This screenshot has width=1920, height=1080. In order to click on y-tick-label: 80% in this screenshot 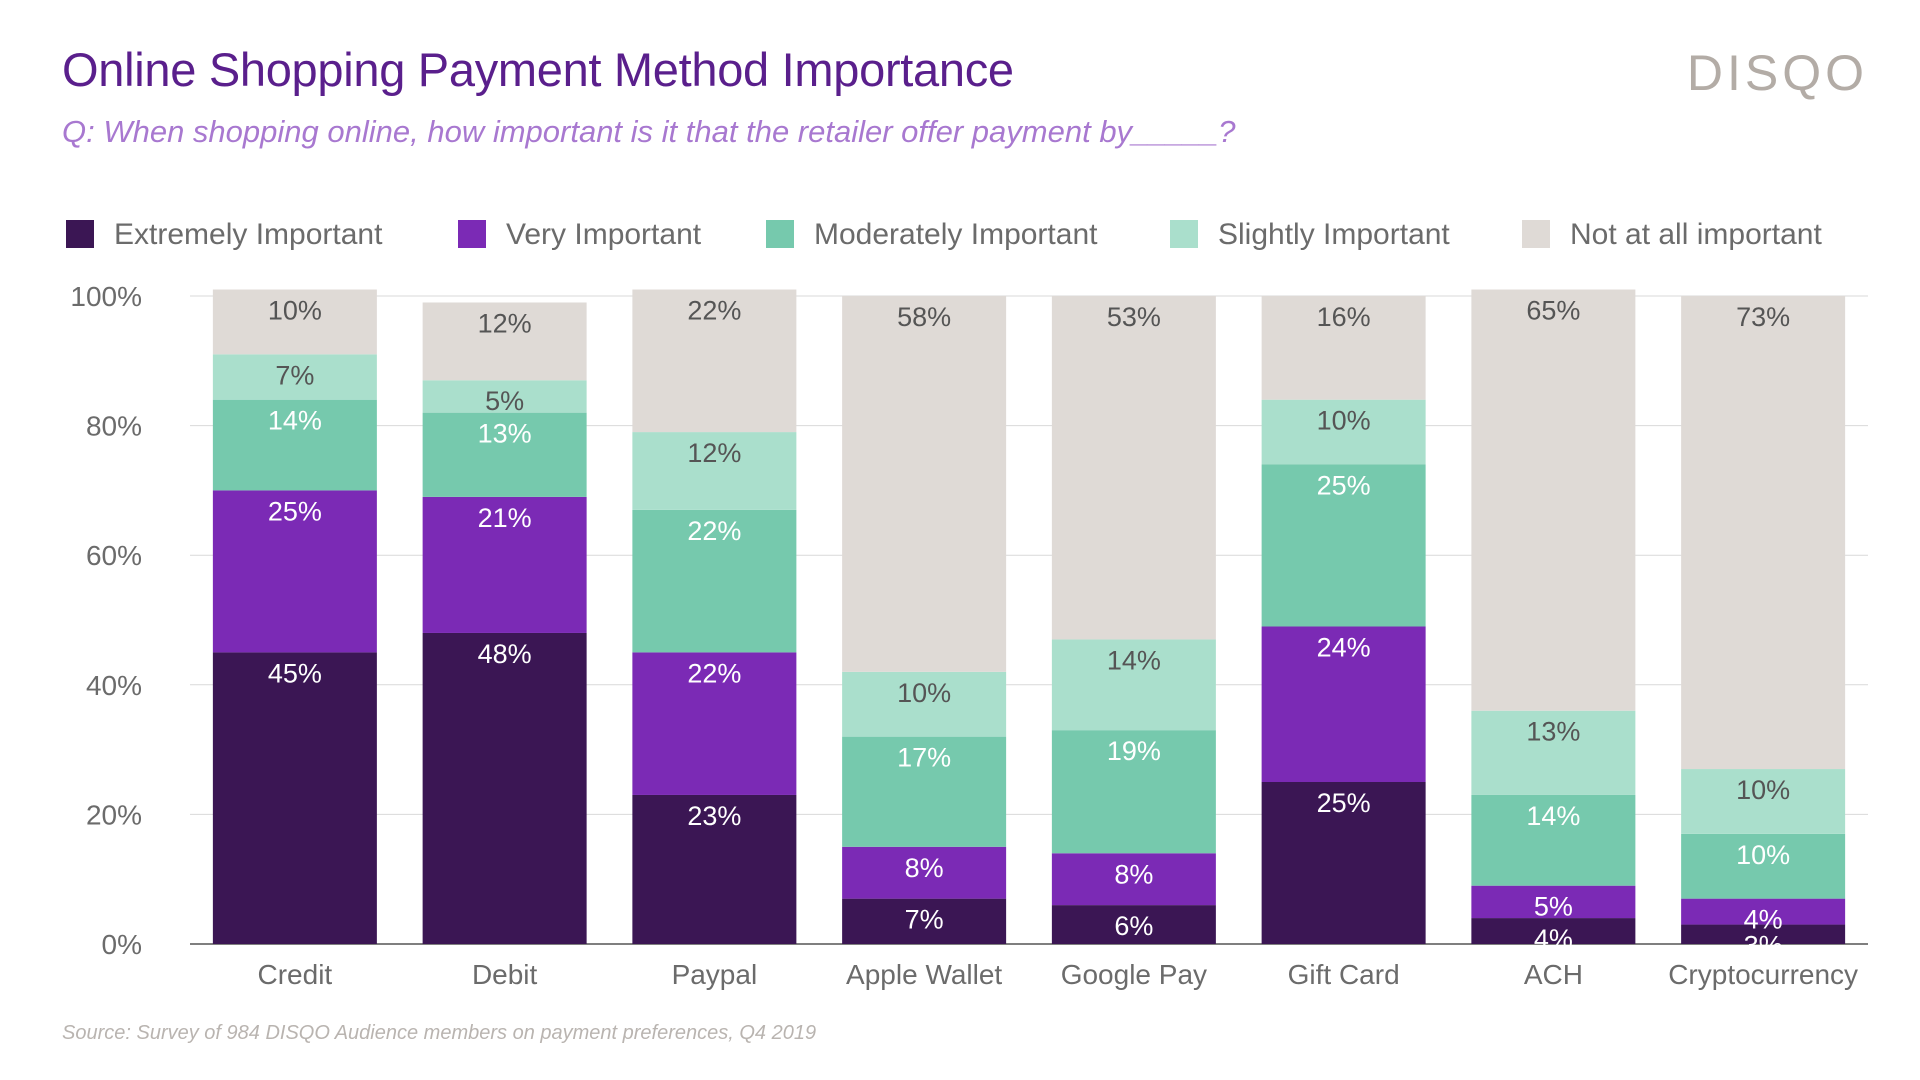, I will do `click(114, 426)`.